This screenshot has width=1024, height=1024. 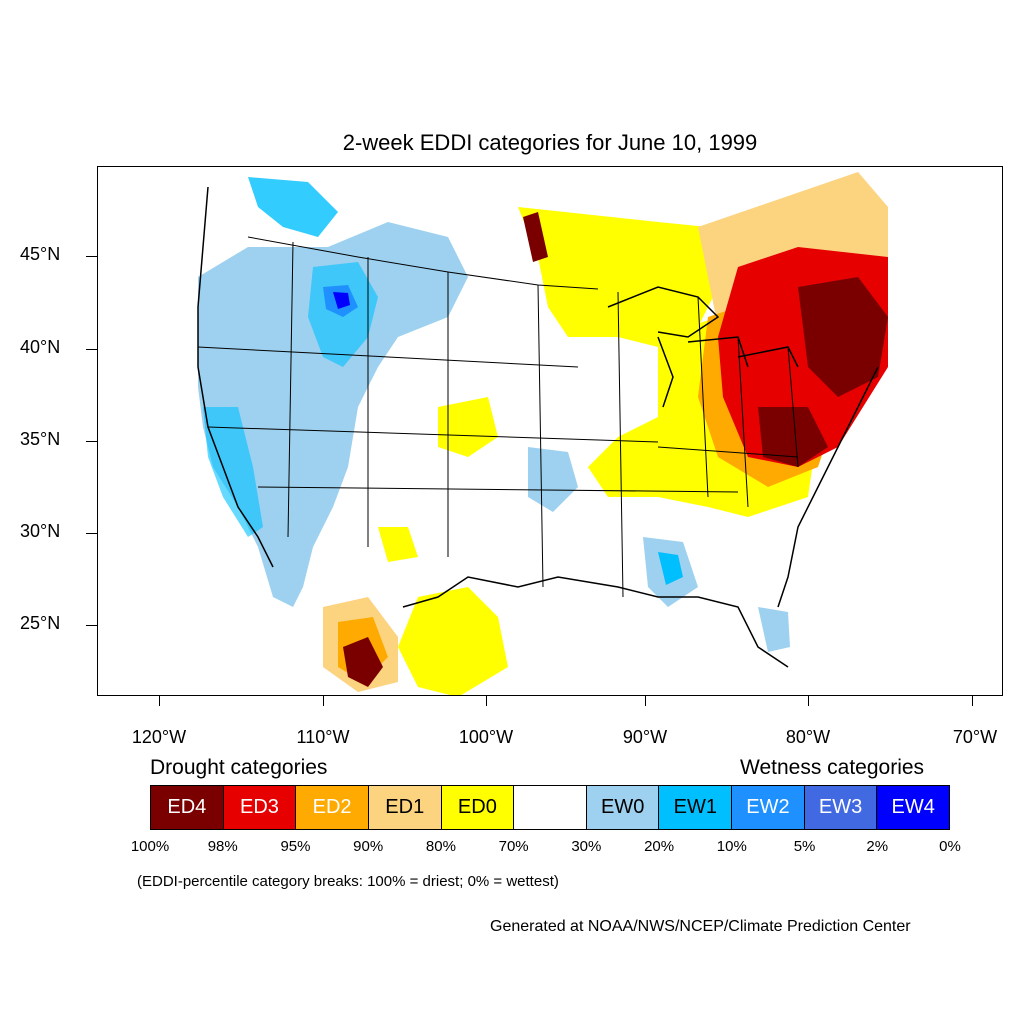 I want to click on legend-cell-ed3: ED3, so click(x=260, y=807).